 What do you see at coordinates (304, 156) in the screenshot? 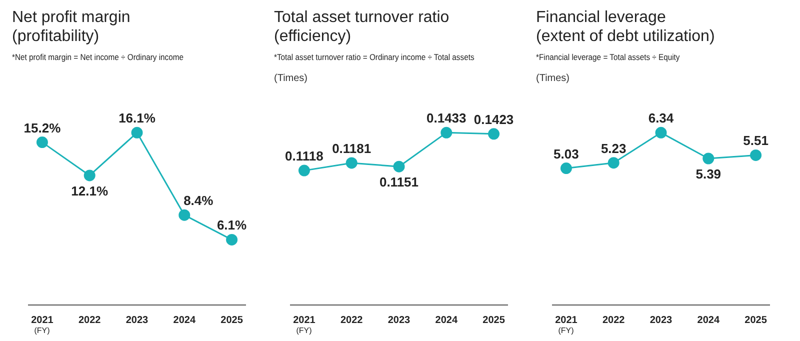
I see `data-label: 0.1118` at bounding box center [304, 156].